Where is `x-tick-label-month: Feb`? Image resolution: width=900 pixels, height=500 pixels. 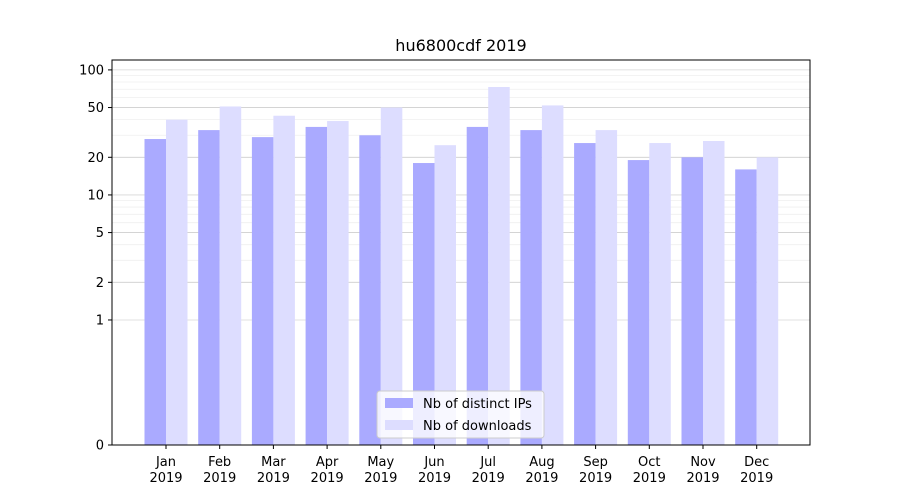
x-tick-label-month: Feb is located at coordinates (219, 462).